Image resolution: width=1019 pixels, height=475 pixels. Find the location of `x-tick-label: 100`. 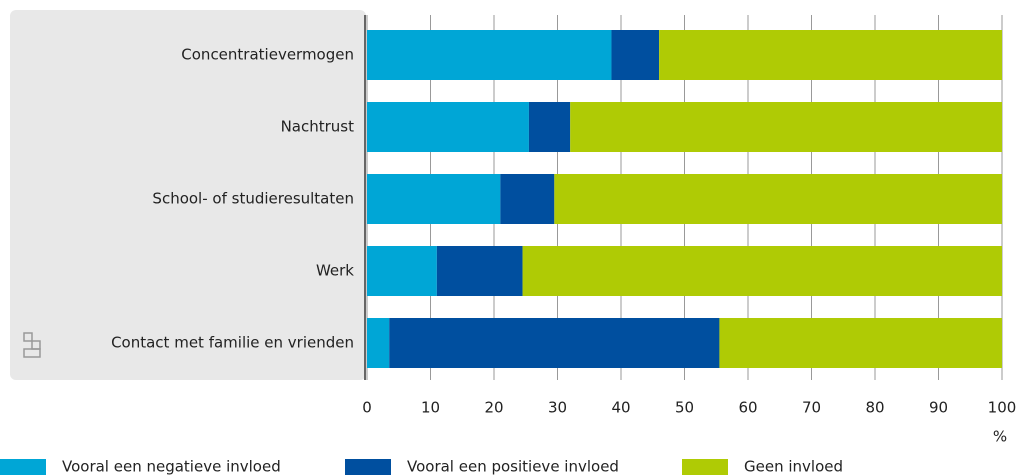

x-tick-label: 100 is located at coordinates (1002, 408).